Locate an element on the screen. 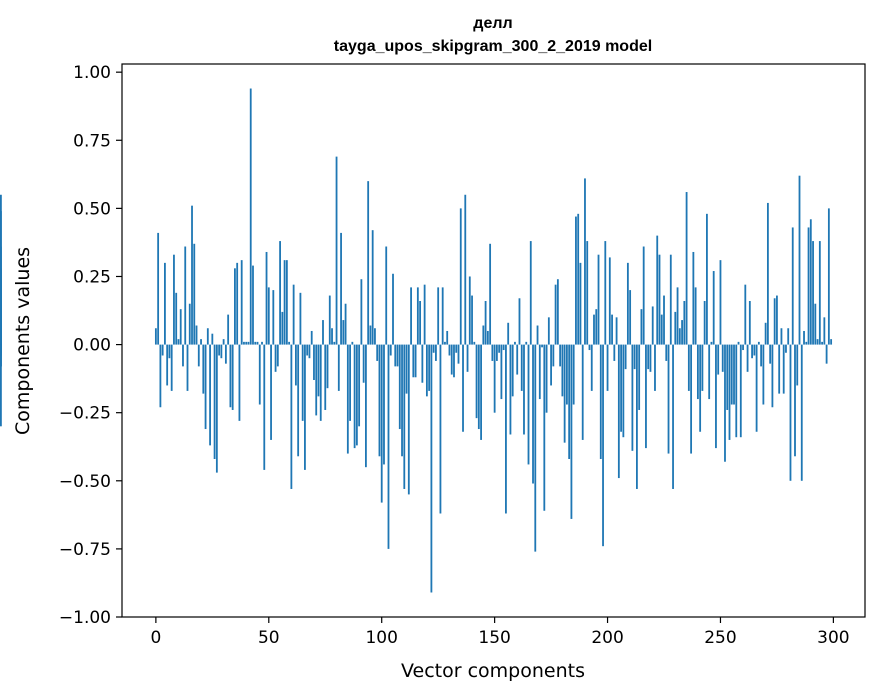 The width and height of the screenshot is (880, 696). y-tick-label: −0.25 is located at coordinates (85, 414).